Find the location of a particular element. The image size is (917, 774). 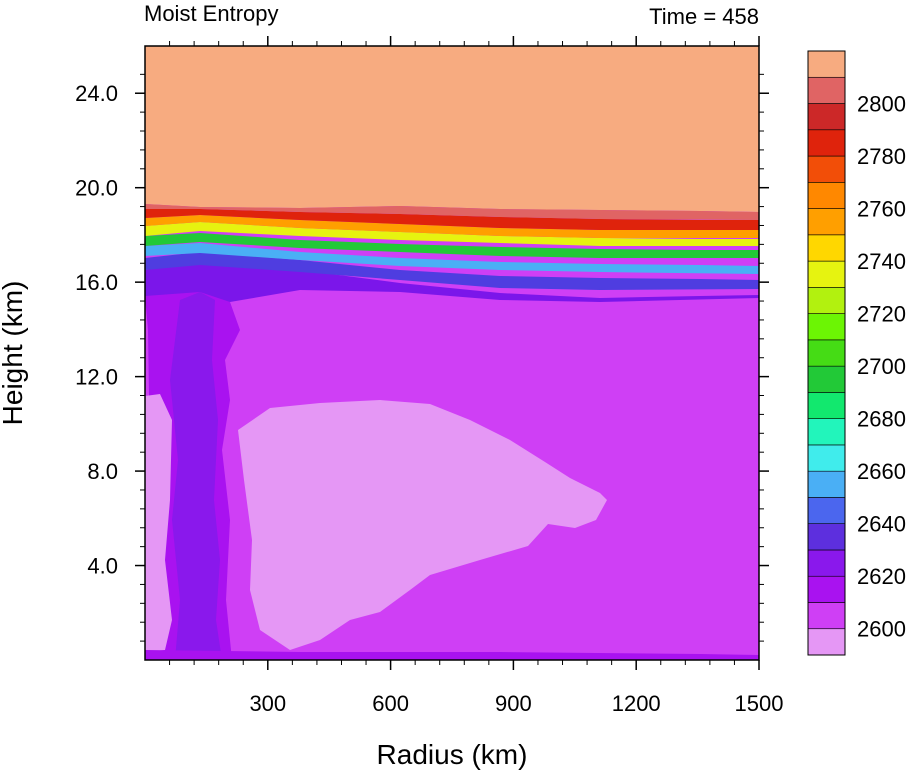

tropopause-band-red is located at coordinates (452, 219).